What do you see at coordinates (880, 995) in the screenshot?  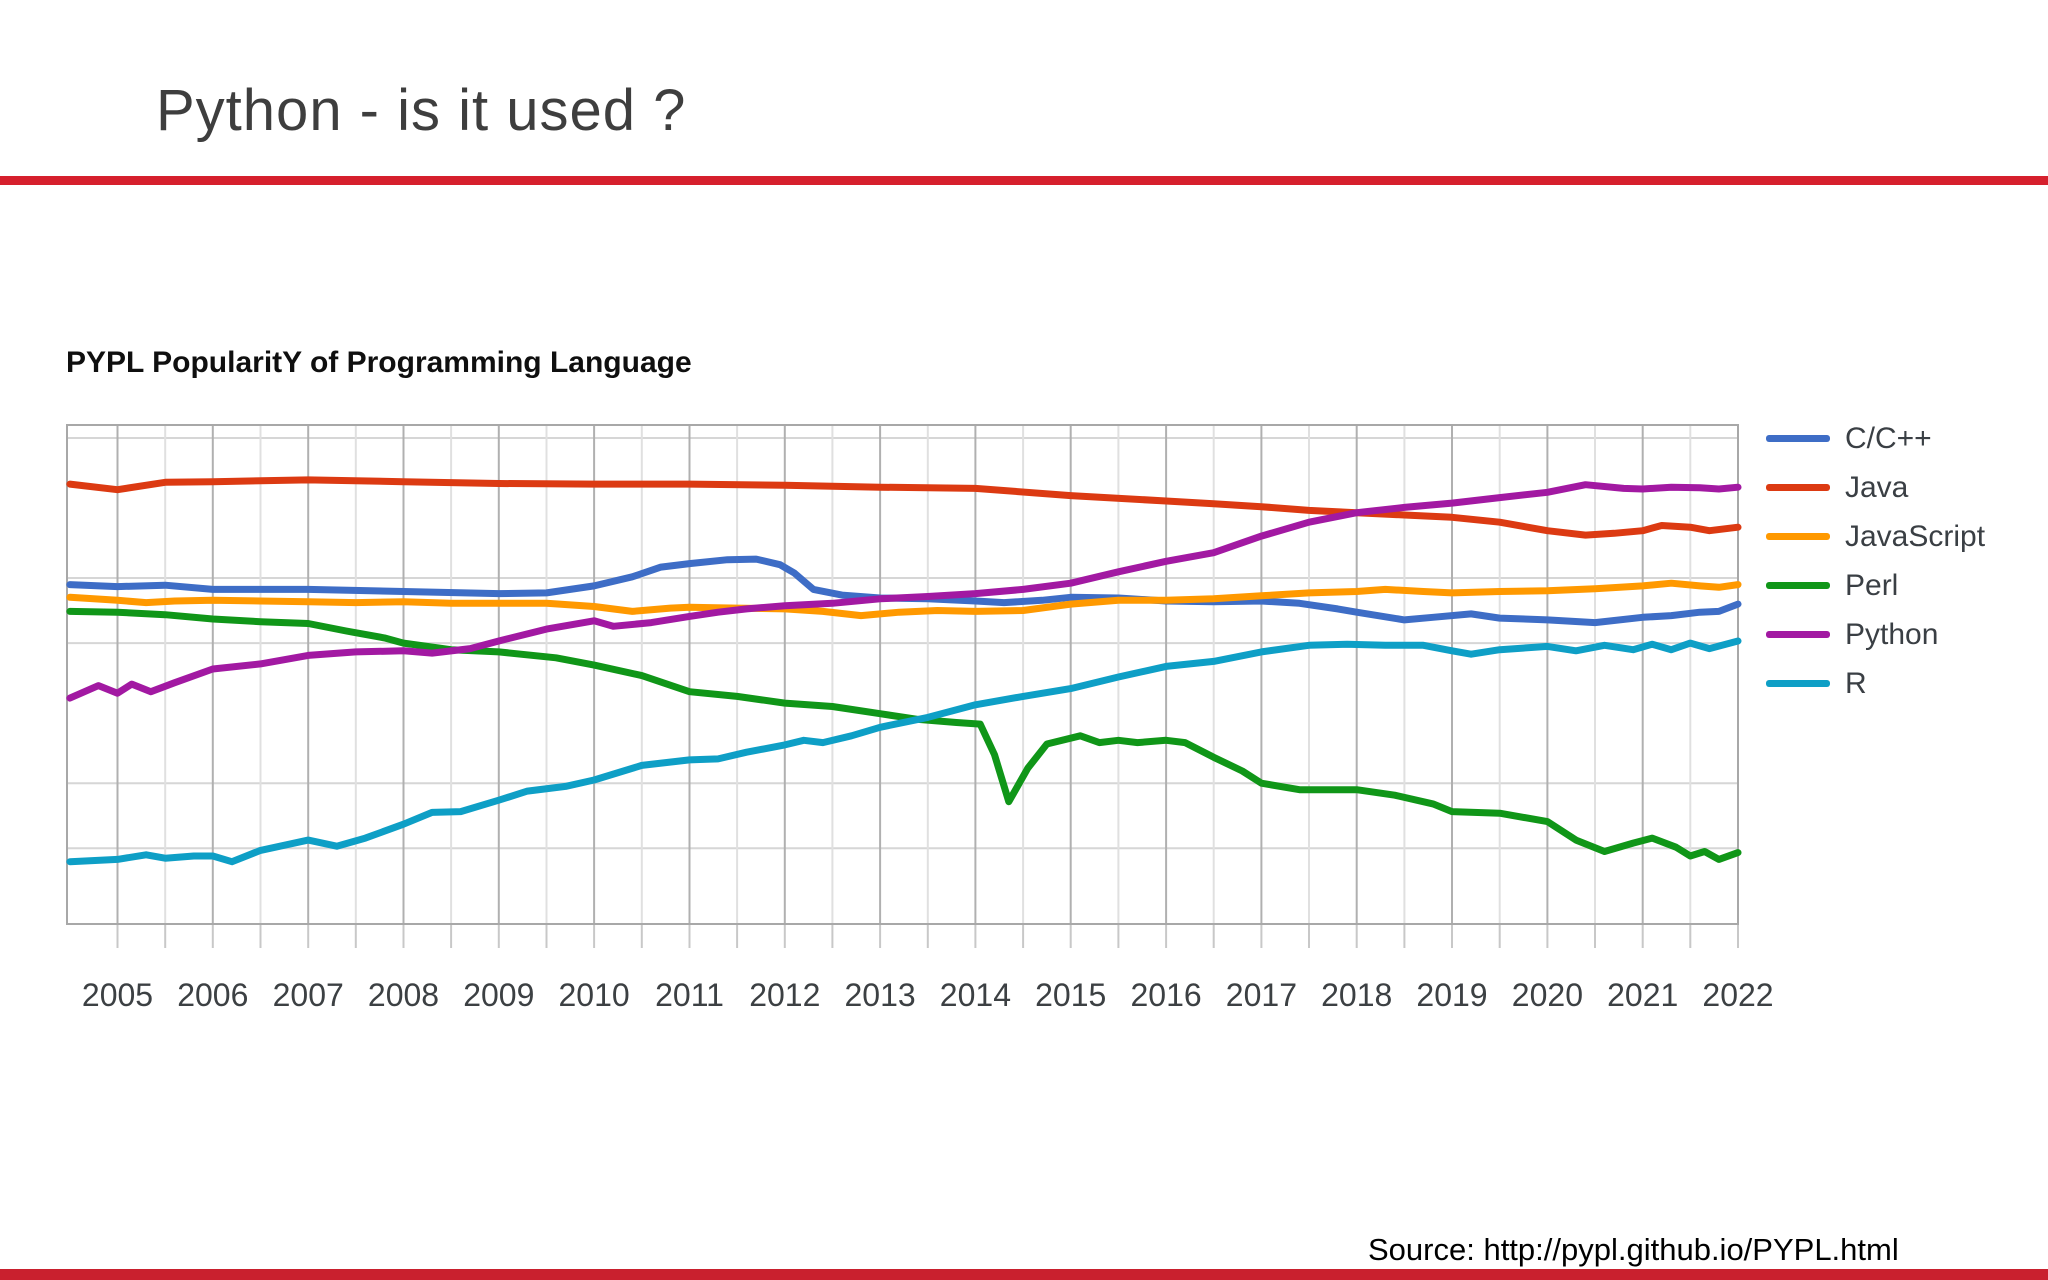 I see `year-label: 2013` at bounding box center [880, 995].